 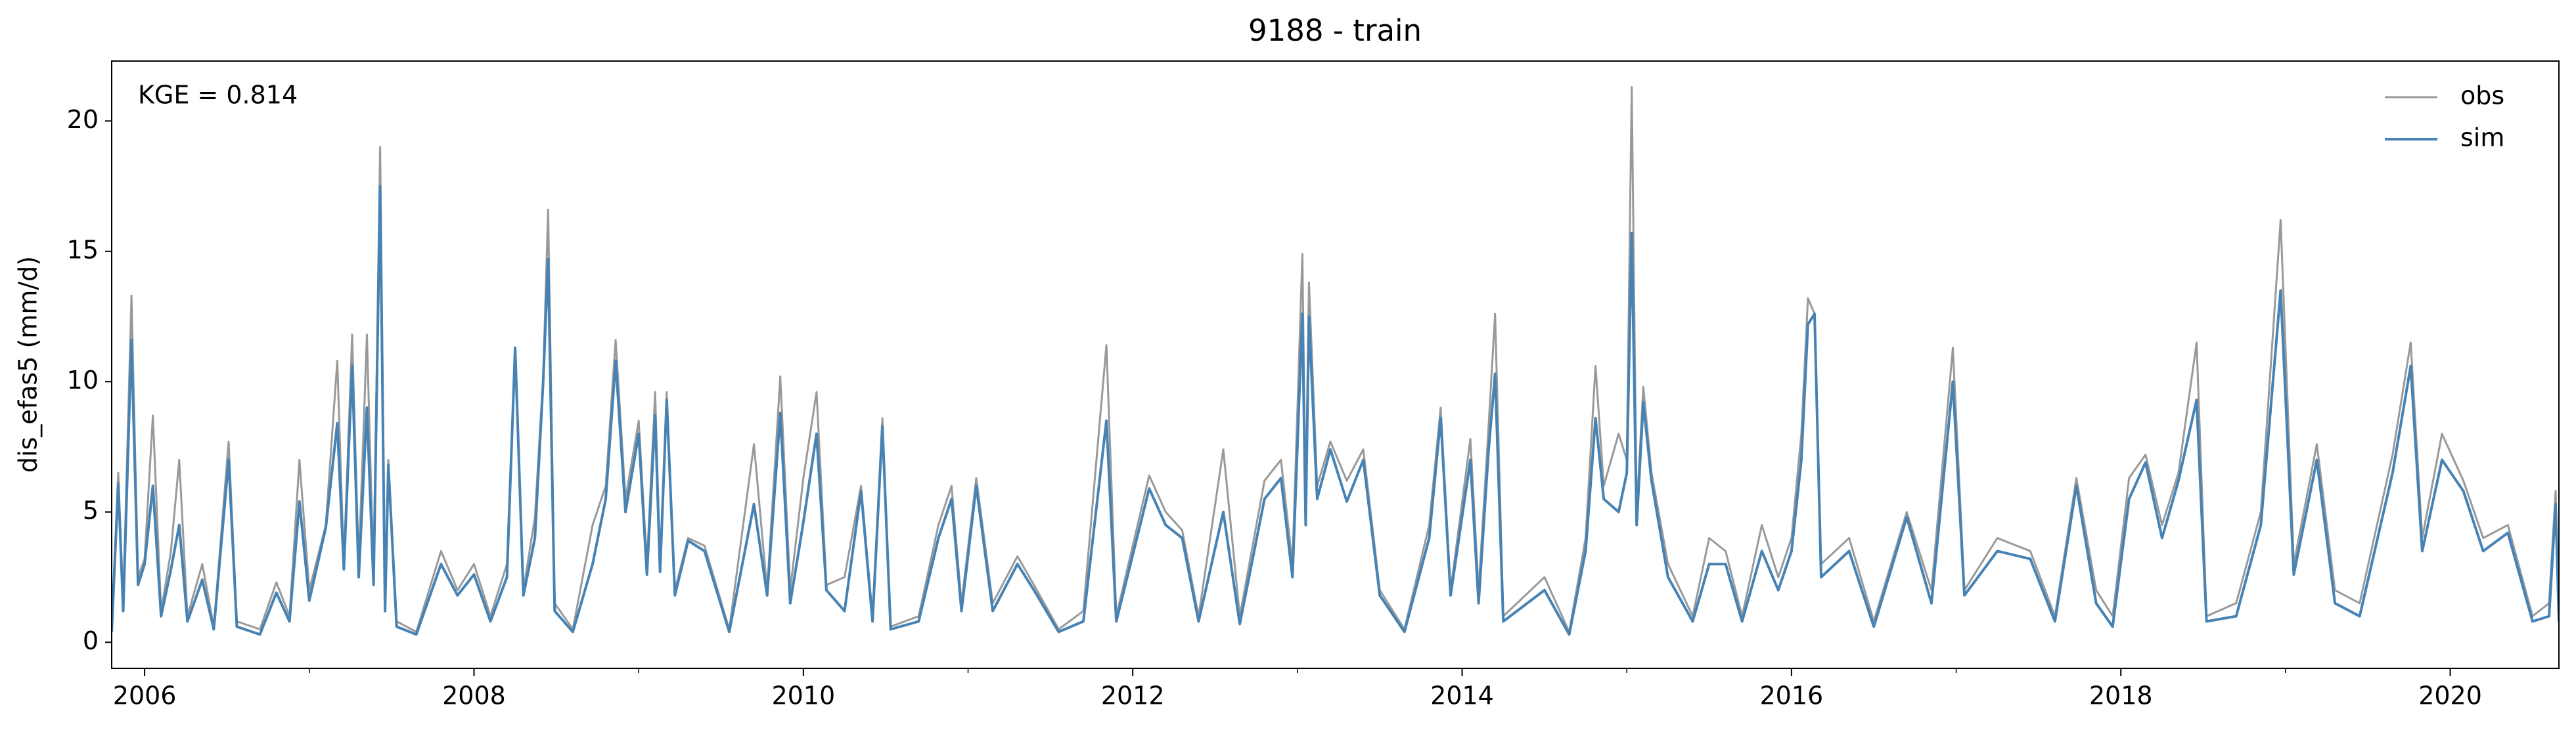 What do you see at coordinates (2482, 95) in the screenshot?
I see `legend-label: obs` at bounding box center [2482, 95].